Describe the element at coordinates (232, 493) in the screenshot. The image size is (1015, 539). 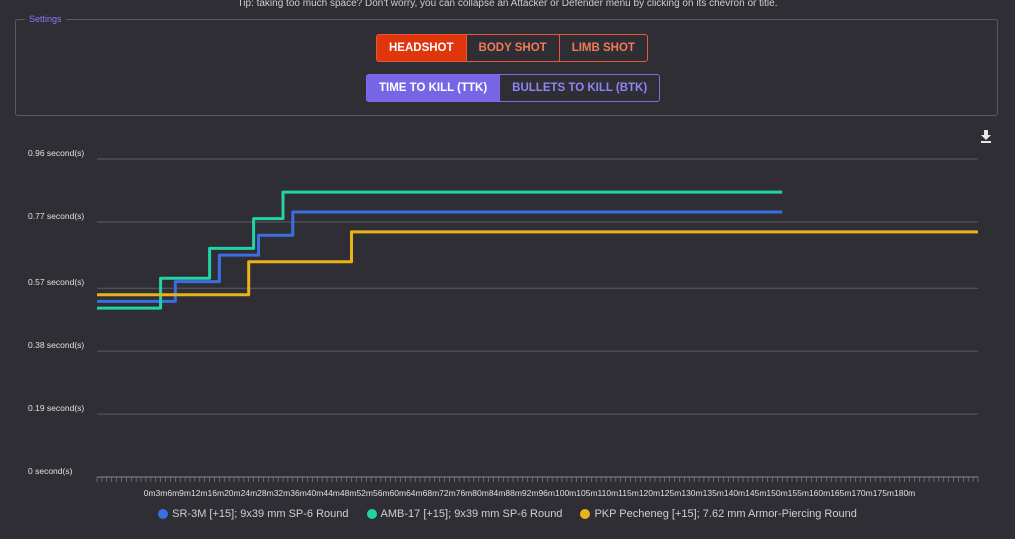
I see `x-tick-label: 20m` at that location.